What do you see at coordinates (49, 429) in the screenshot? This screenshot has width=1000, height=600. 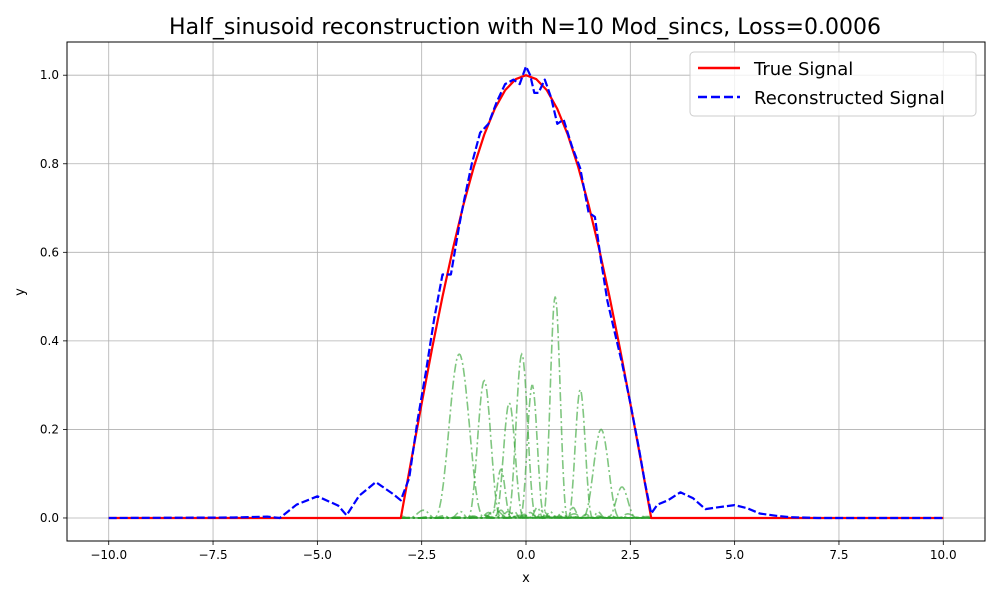 I see `y-tick-label: 0.2` at bounding box center [49, 429].